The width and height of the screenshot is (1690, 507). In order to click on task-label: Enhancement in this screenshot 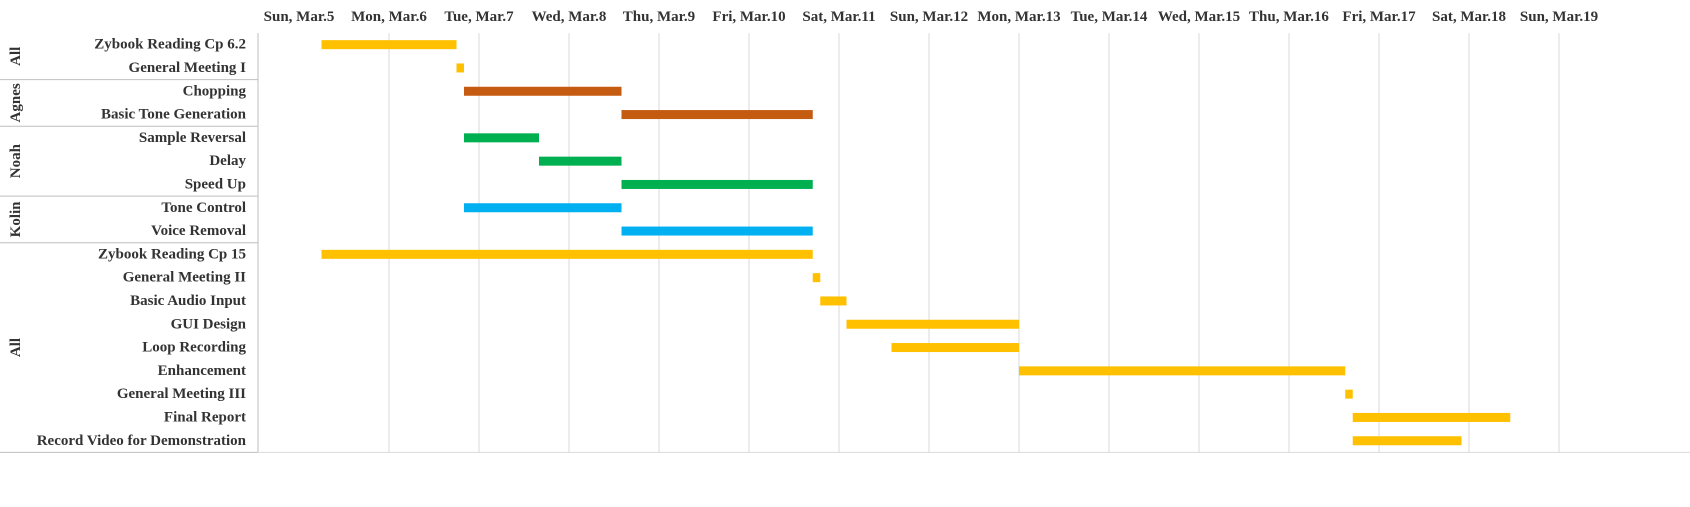, I will do `click(202, 371)`.